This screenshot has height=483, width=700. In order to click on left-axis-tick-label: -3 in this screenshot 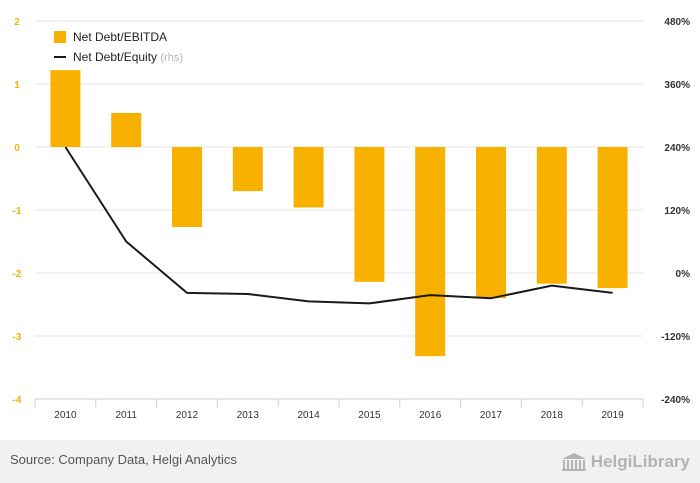, I will do `click(17, 337)`.